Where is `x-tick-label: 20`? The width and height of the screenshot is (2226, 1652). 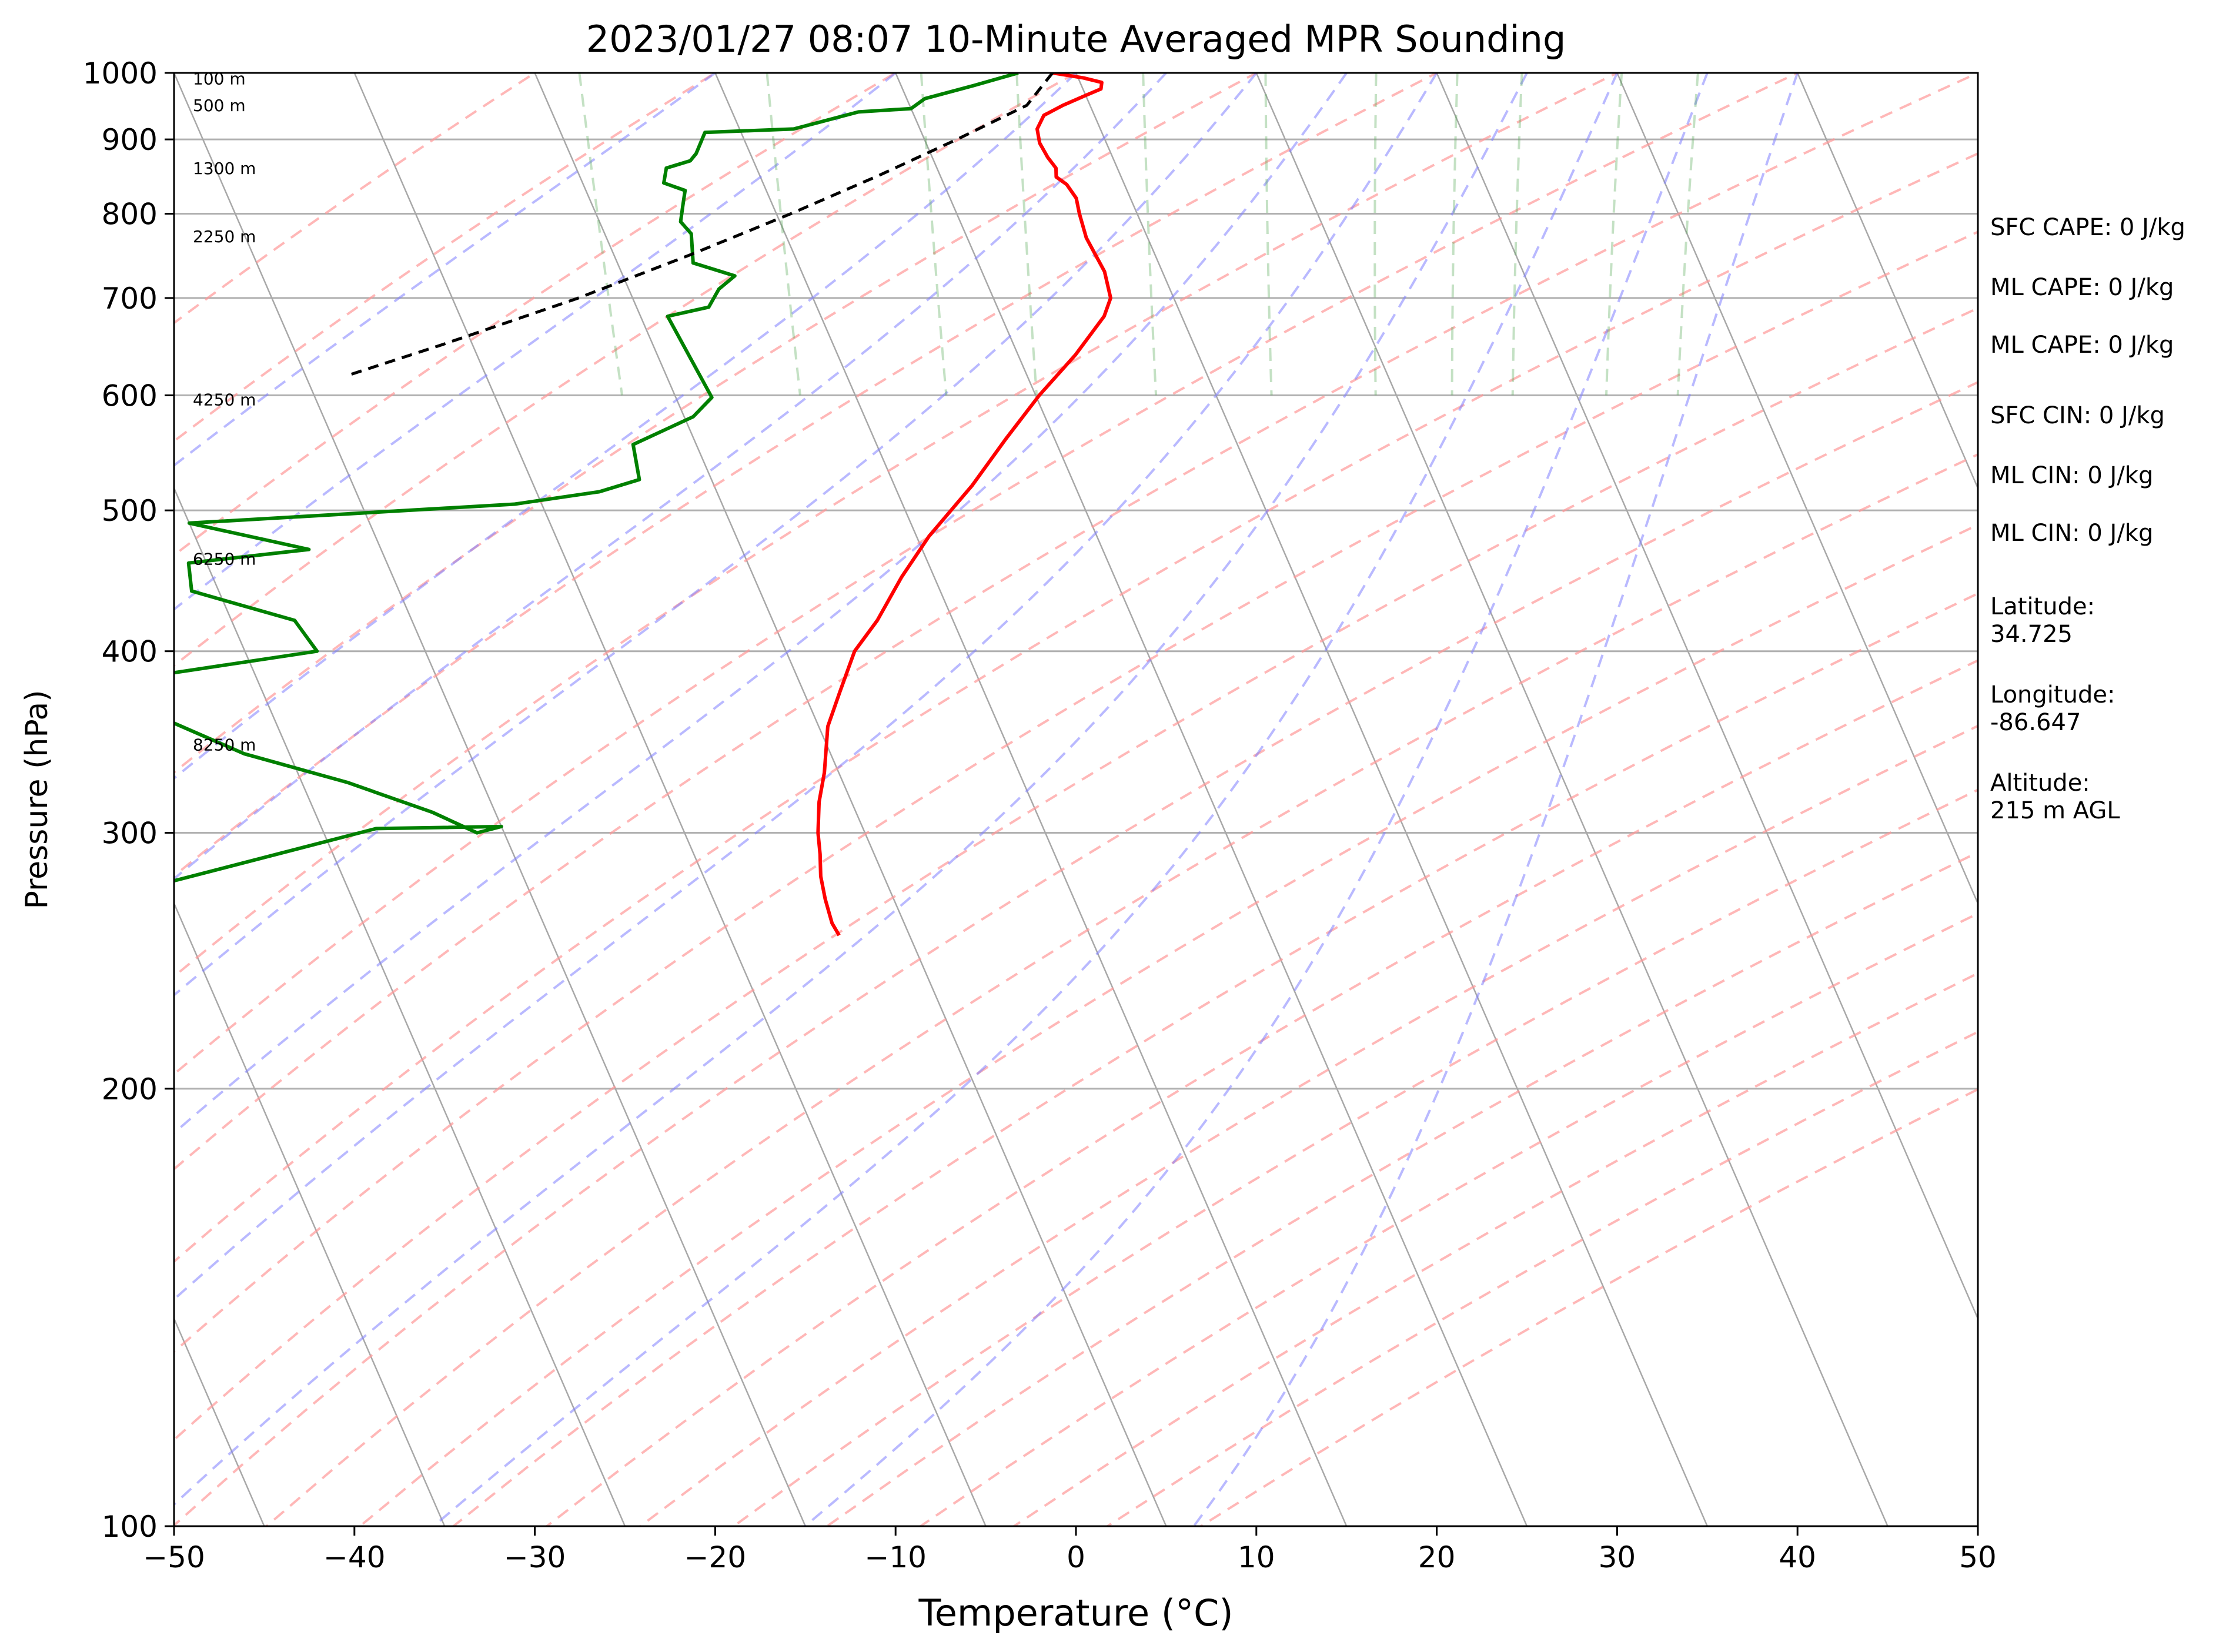 x-tick-label: 20 is located at coordinates (1437, 1557).